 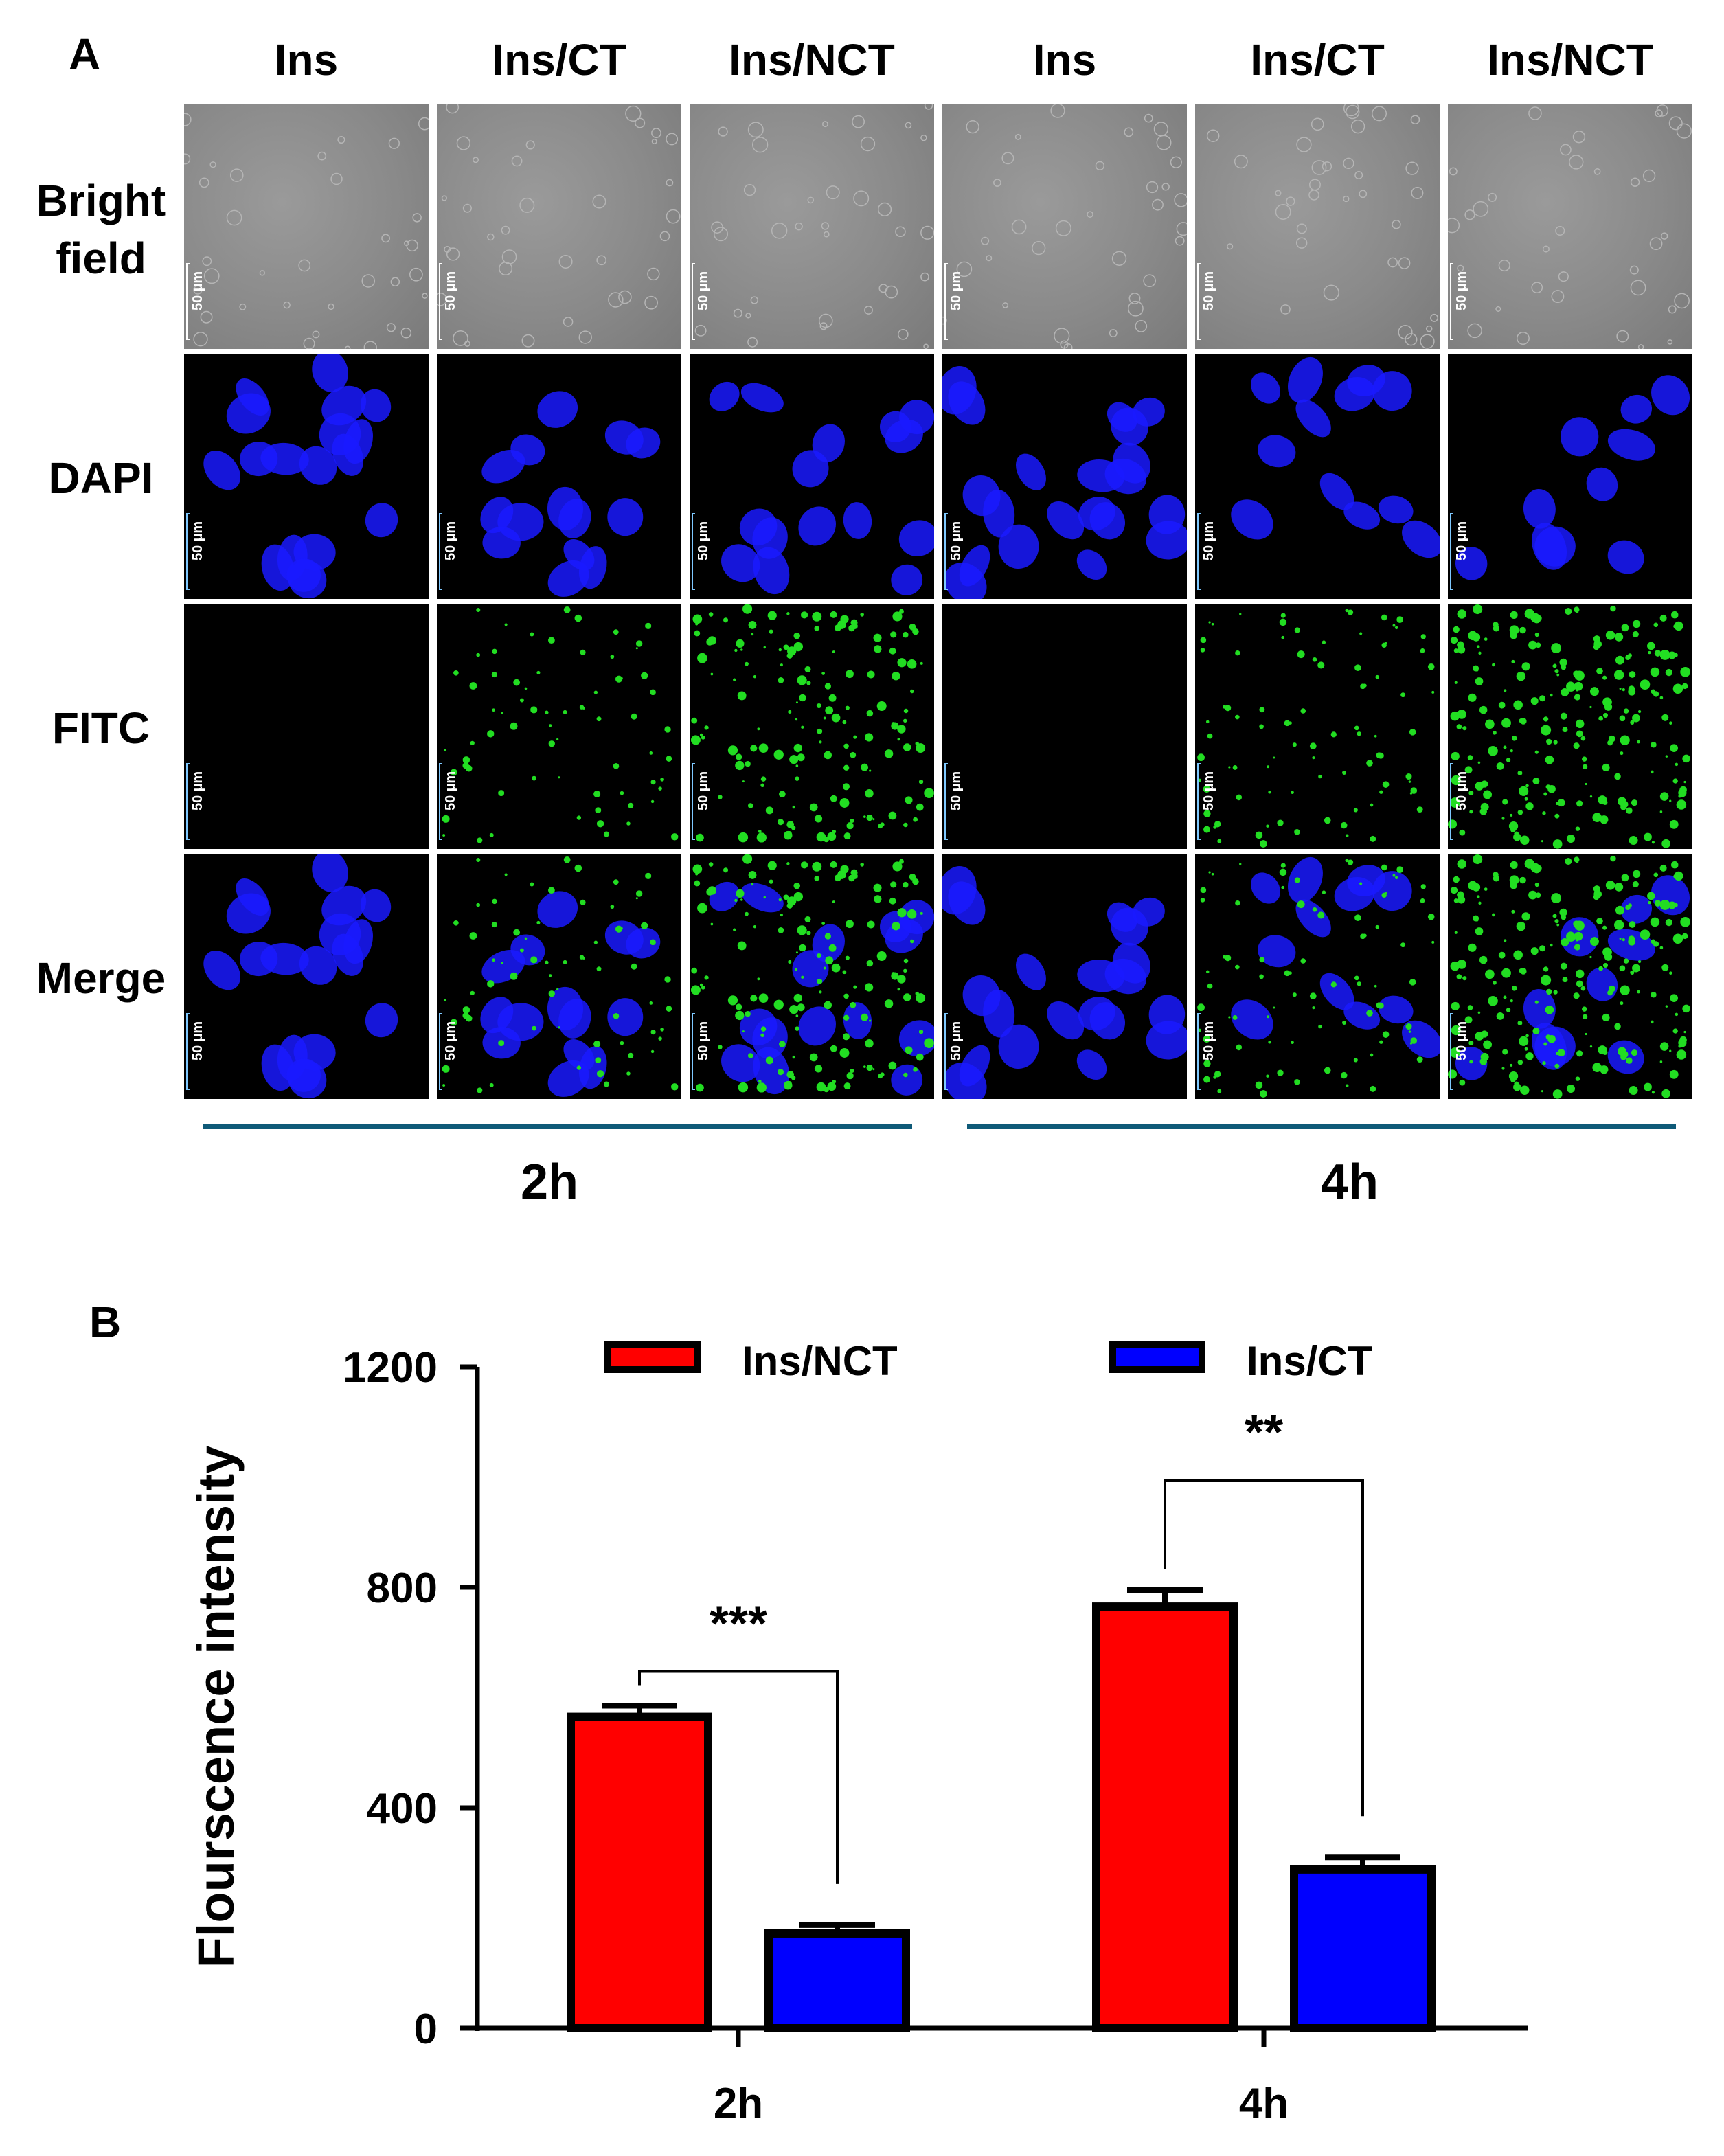 What do you see at coordinates (195, 1051) in the screenshot?
I see `scale-bar: 50 µm` at bounding box center [195, 1051].